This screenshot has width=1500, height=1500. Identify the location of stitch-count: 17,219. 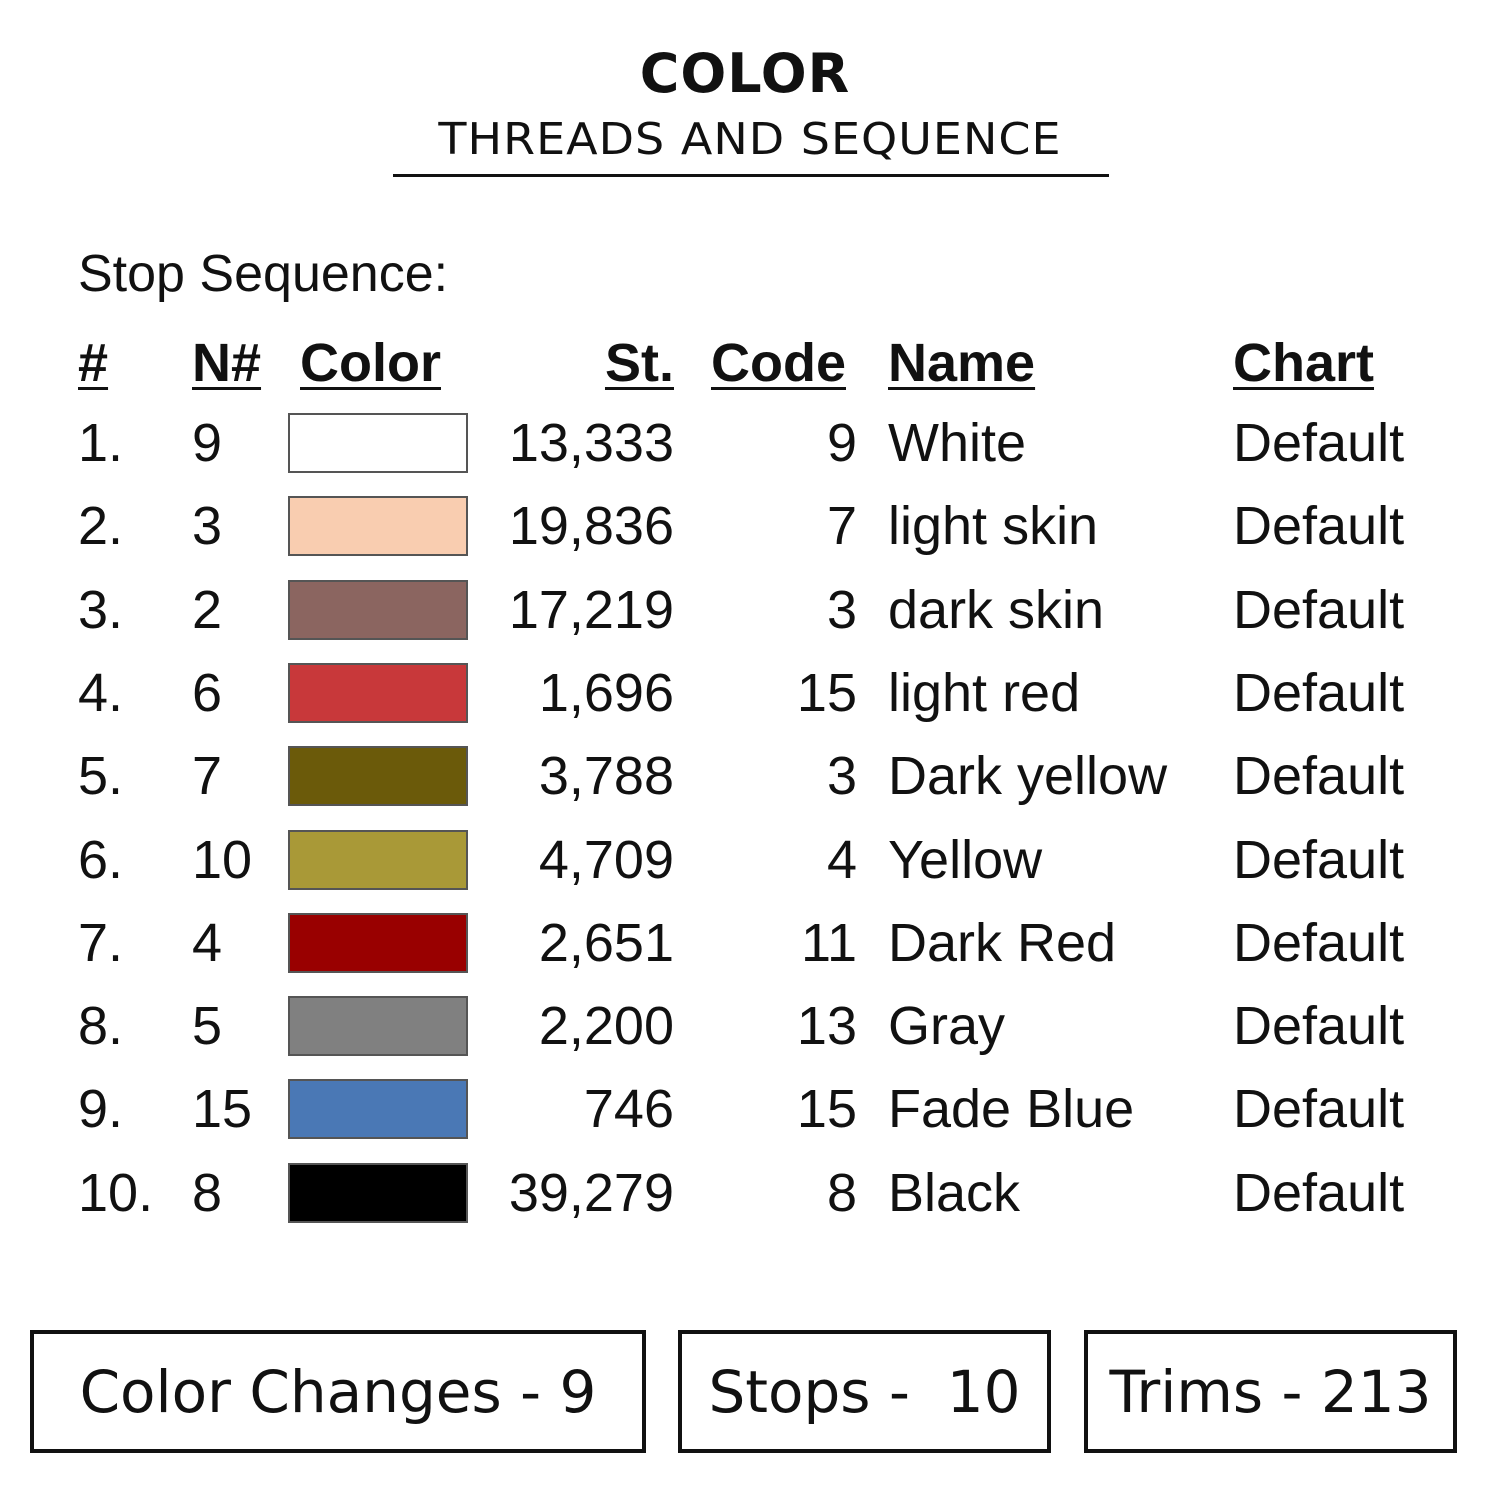
(591, 609).